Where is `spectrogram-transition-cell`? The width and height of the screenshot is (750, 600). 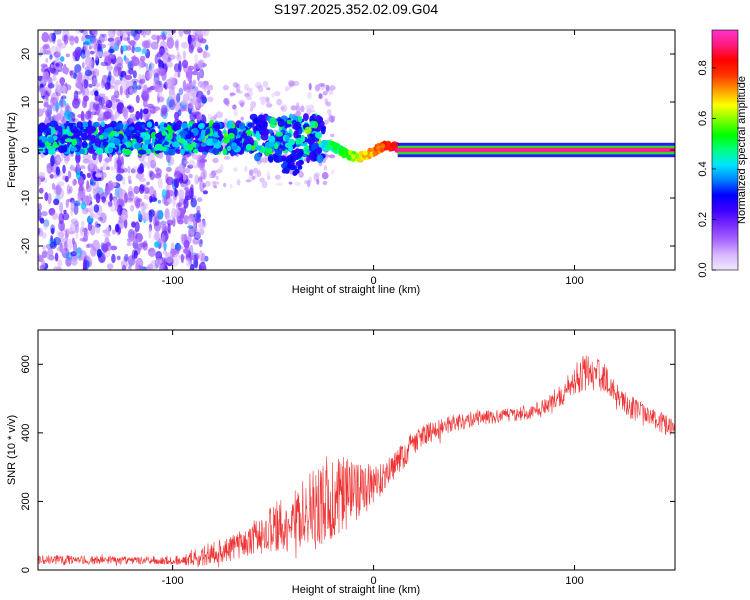 spectrogram-transition-cell is located at coordinates (383, 146).